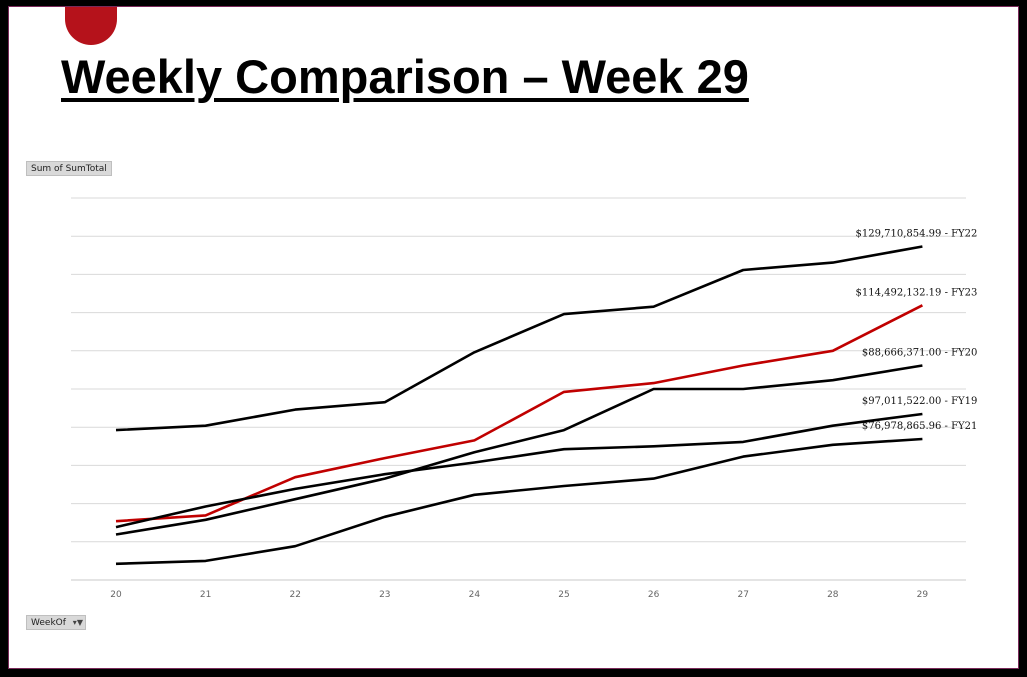  I want to click on x-axis-ticks: 20 21 22 23 24 25 26 27 28 29, so click(519, 595).